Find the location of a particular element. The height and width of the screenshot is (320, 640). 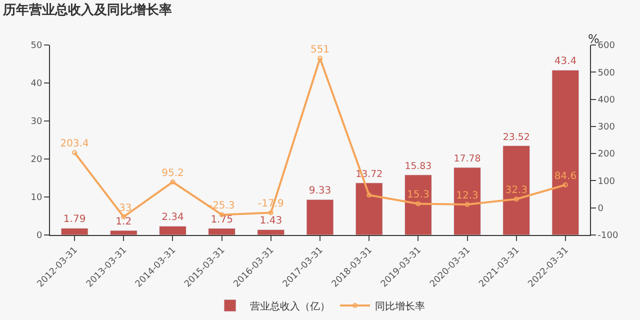

y2-tick-label: 0 is located at coordinates (601, 209).